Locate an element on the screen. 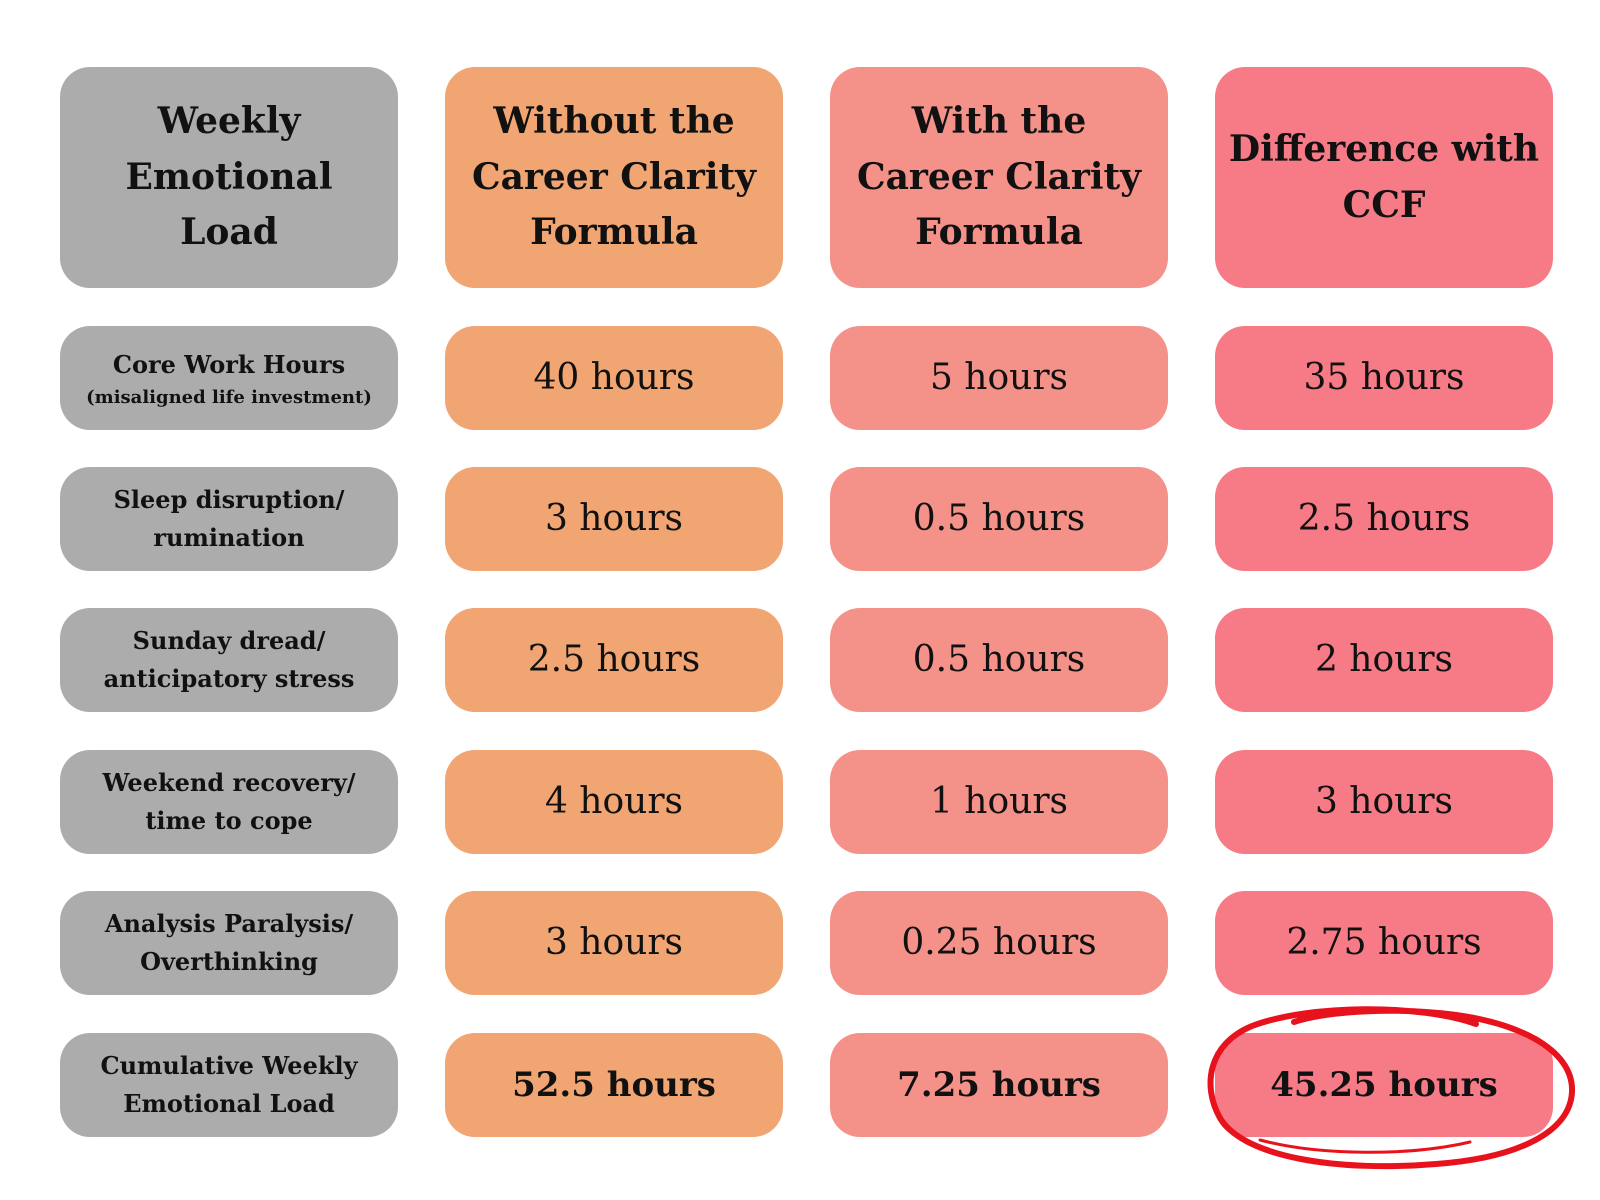  row-label-text: Analysis Paralysis/ Overthinking is located at coordinates (229, 942).